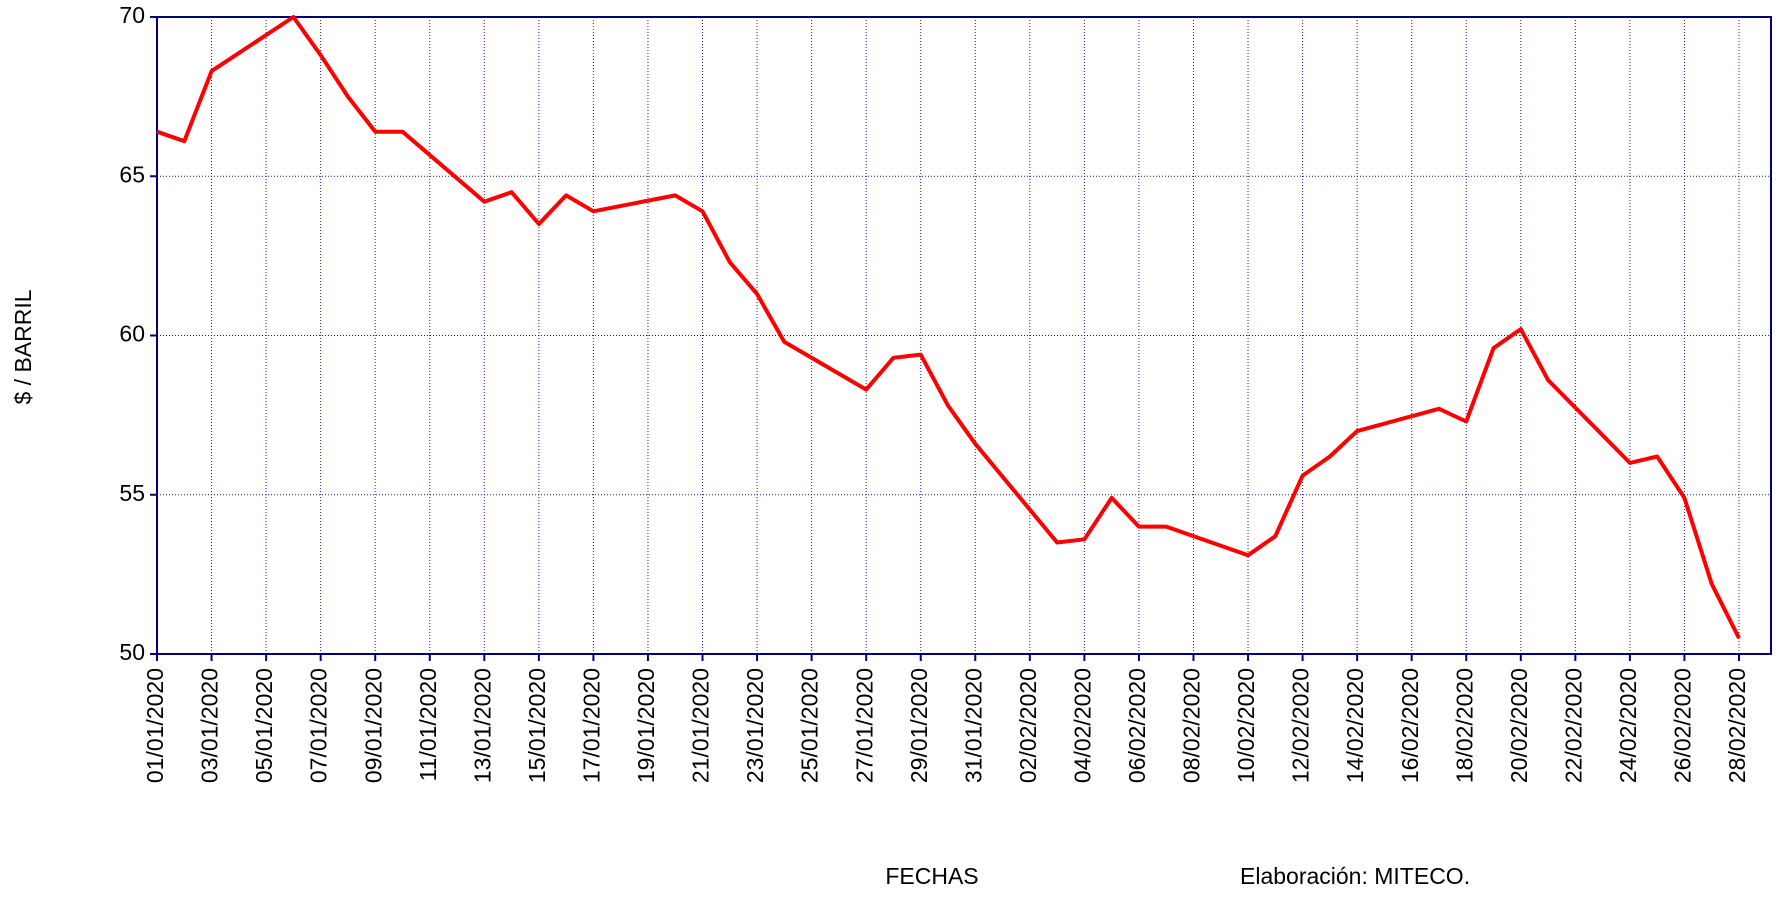  What do you see at coordinates (1683, 725) in the screenshot?
I see `x-tick-label: 26/02/2020` at bounding box center [1683, 725].